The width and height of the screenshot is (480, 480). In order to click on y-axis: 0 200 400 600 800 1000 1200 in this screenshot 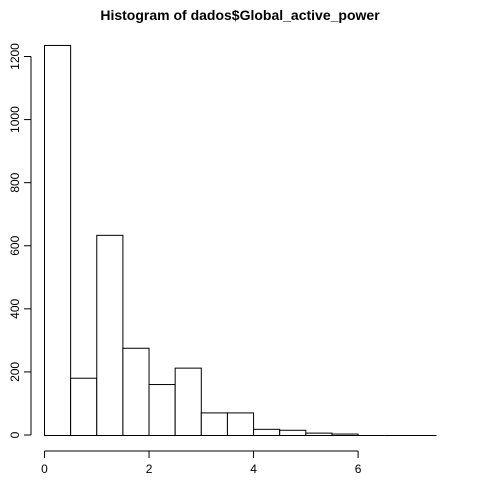, I will do `click(20, 240)`.